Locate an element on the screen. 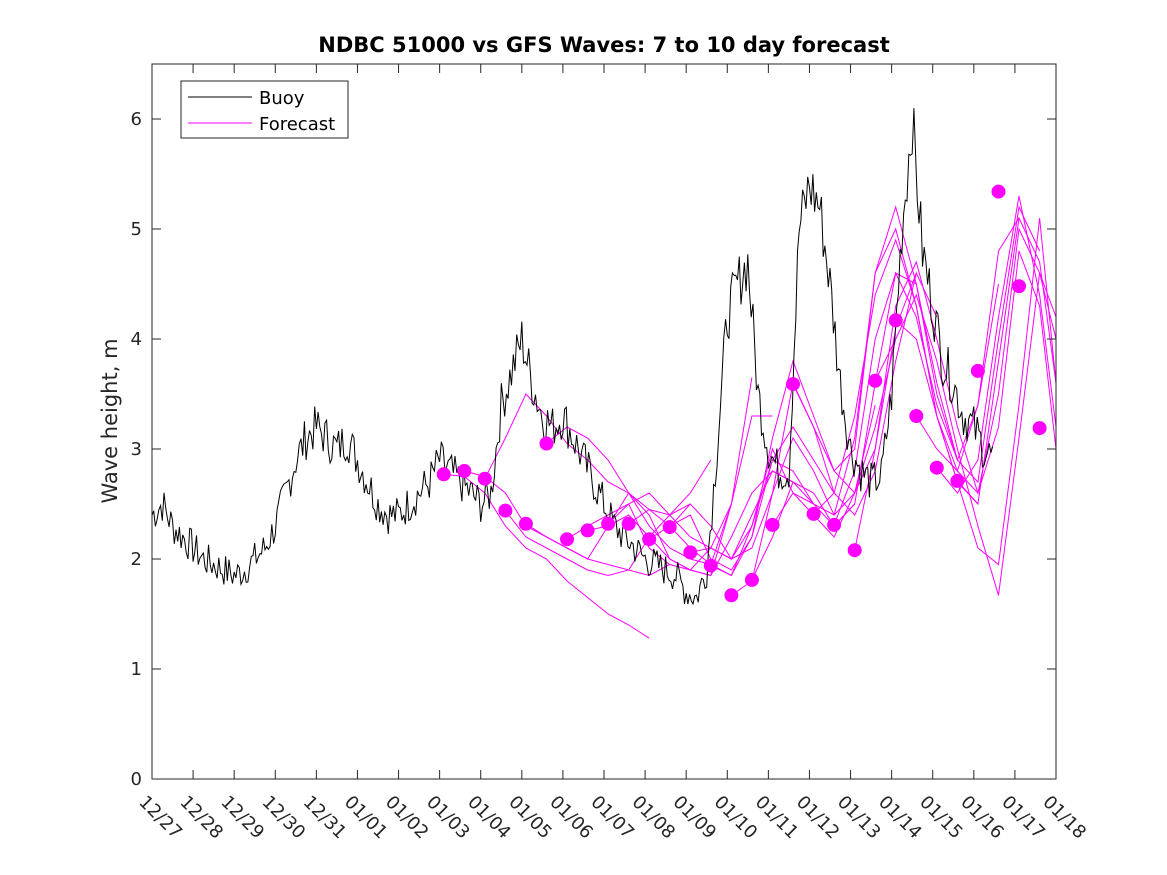  y-tick-label: 4 is located at coordinates (136, 339).